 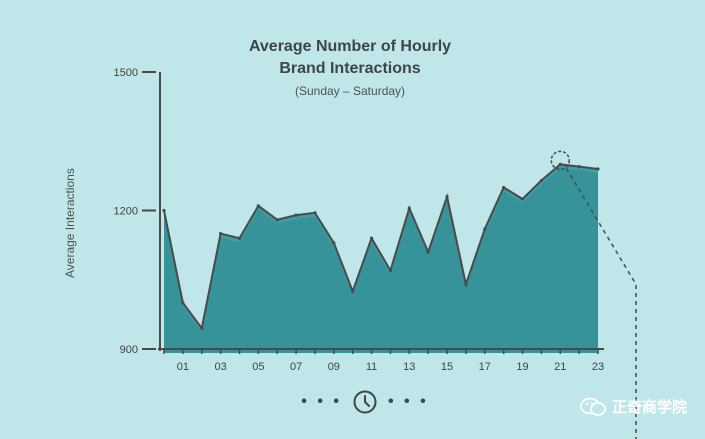 I want to click on watermark: 正奇商学院, so click(x=633, y=406).